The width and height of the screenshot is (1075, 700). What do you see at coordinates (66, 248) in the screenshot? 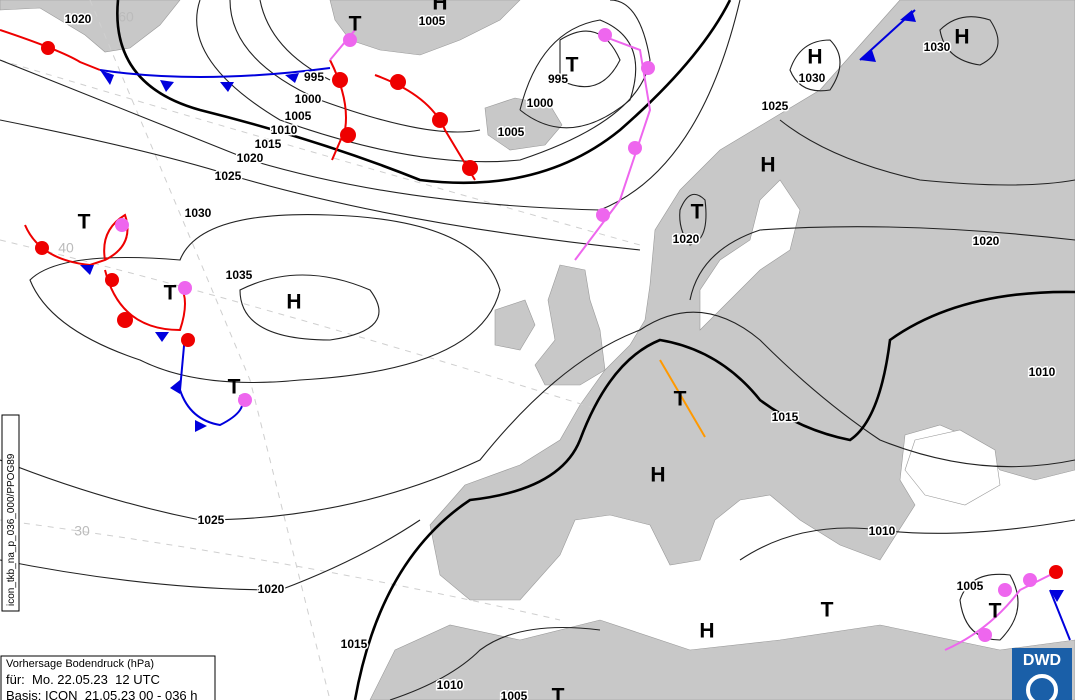
I see `grid-label: 40` at bounding box center [66, 248].